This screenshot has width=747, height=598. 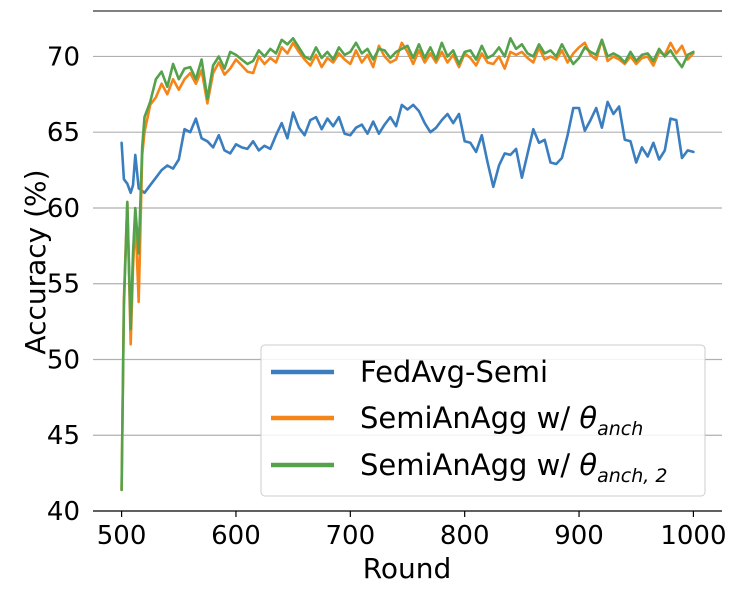 What do you see at coordinates (579, 536) in the screenshot?
I see `x-tick-label: 900` at bounding box center [579, 536].